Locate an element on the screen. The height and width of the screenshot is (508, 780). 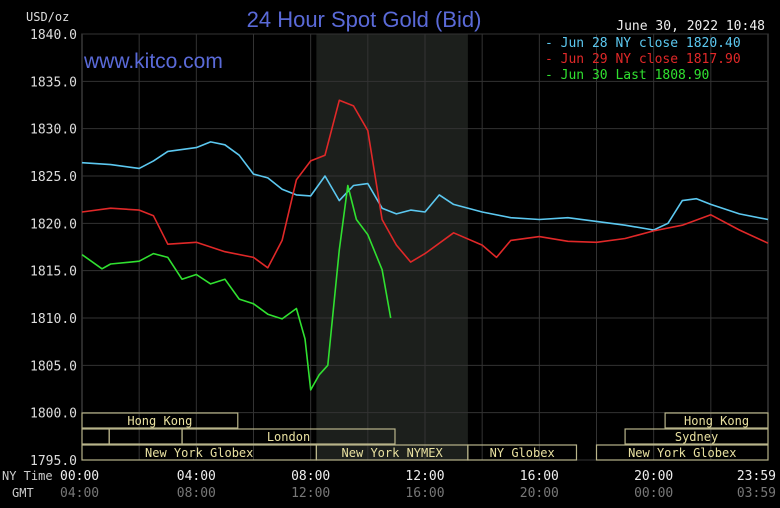
x-tick-label-gmt: 20:00 is located at coordinates (539, 493).